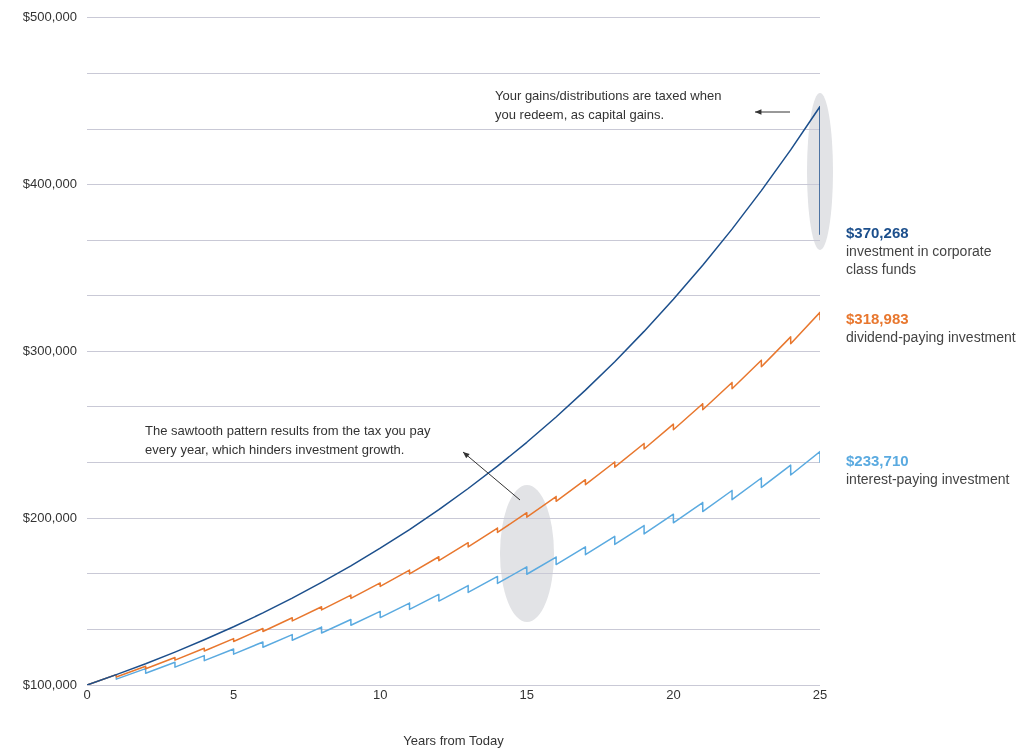 The image size is (1024, 753). Describe the element at coordinates (87, 695) in the screenshot. I see `x-tick-label: 0` at that location.